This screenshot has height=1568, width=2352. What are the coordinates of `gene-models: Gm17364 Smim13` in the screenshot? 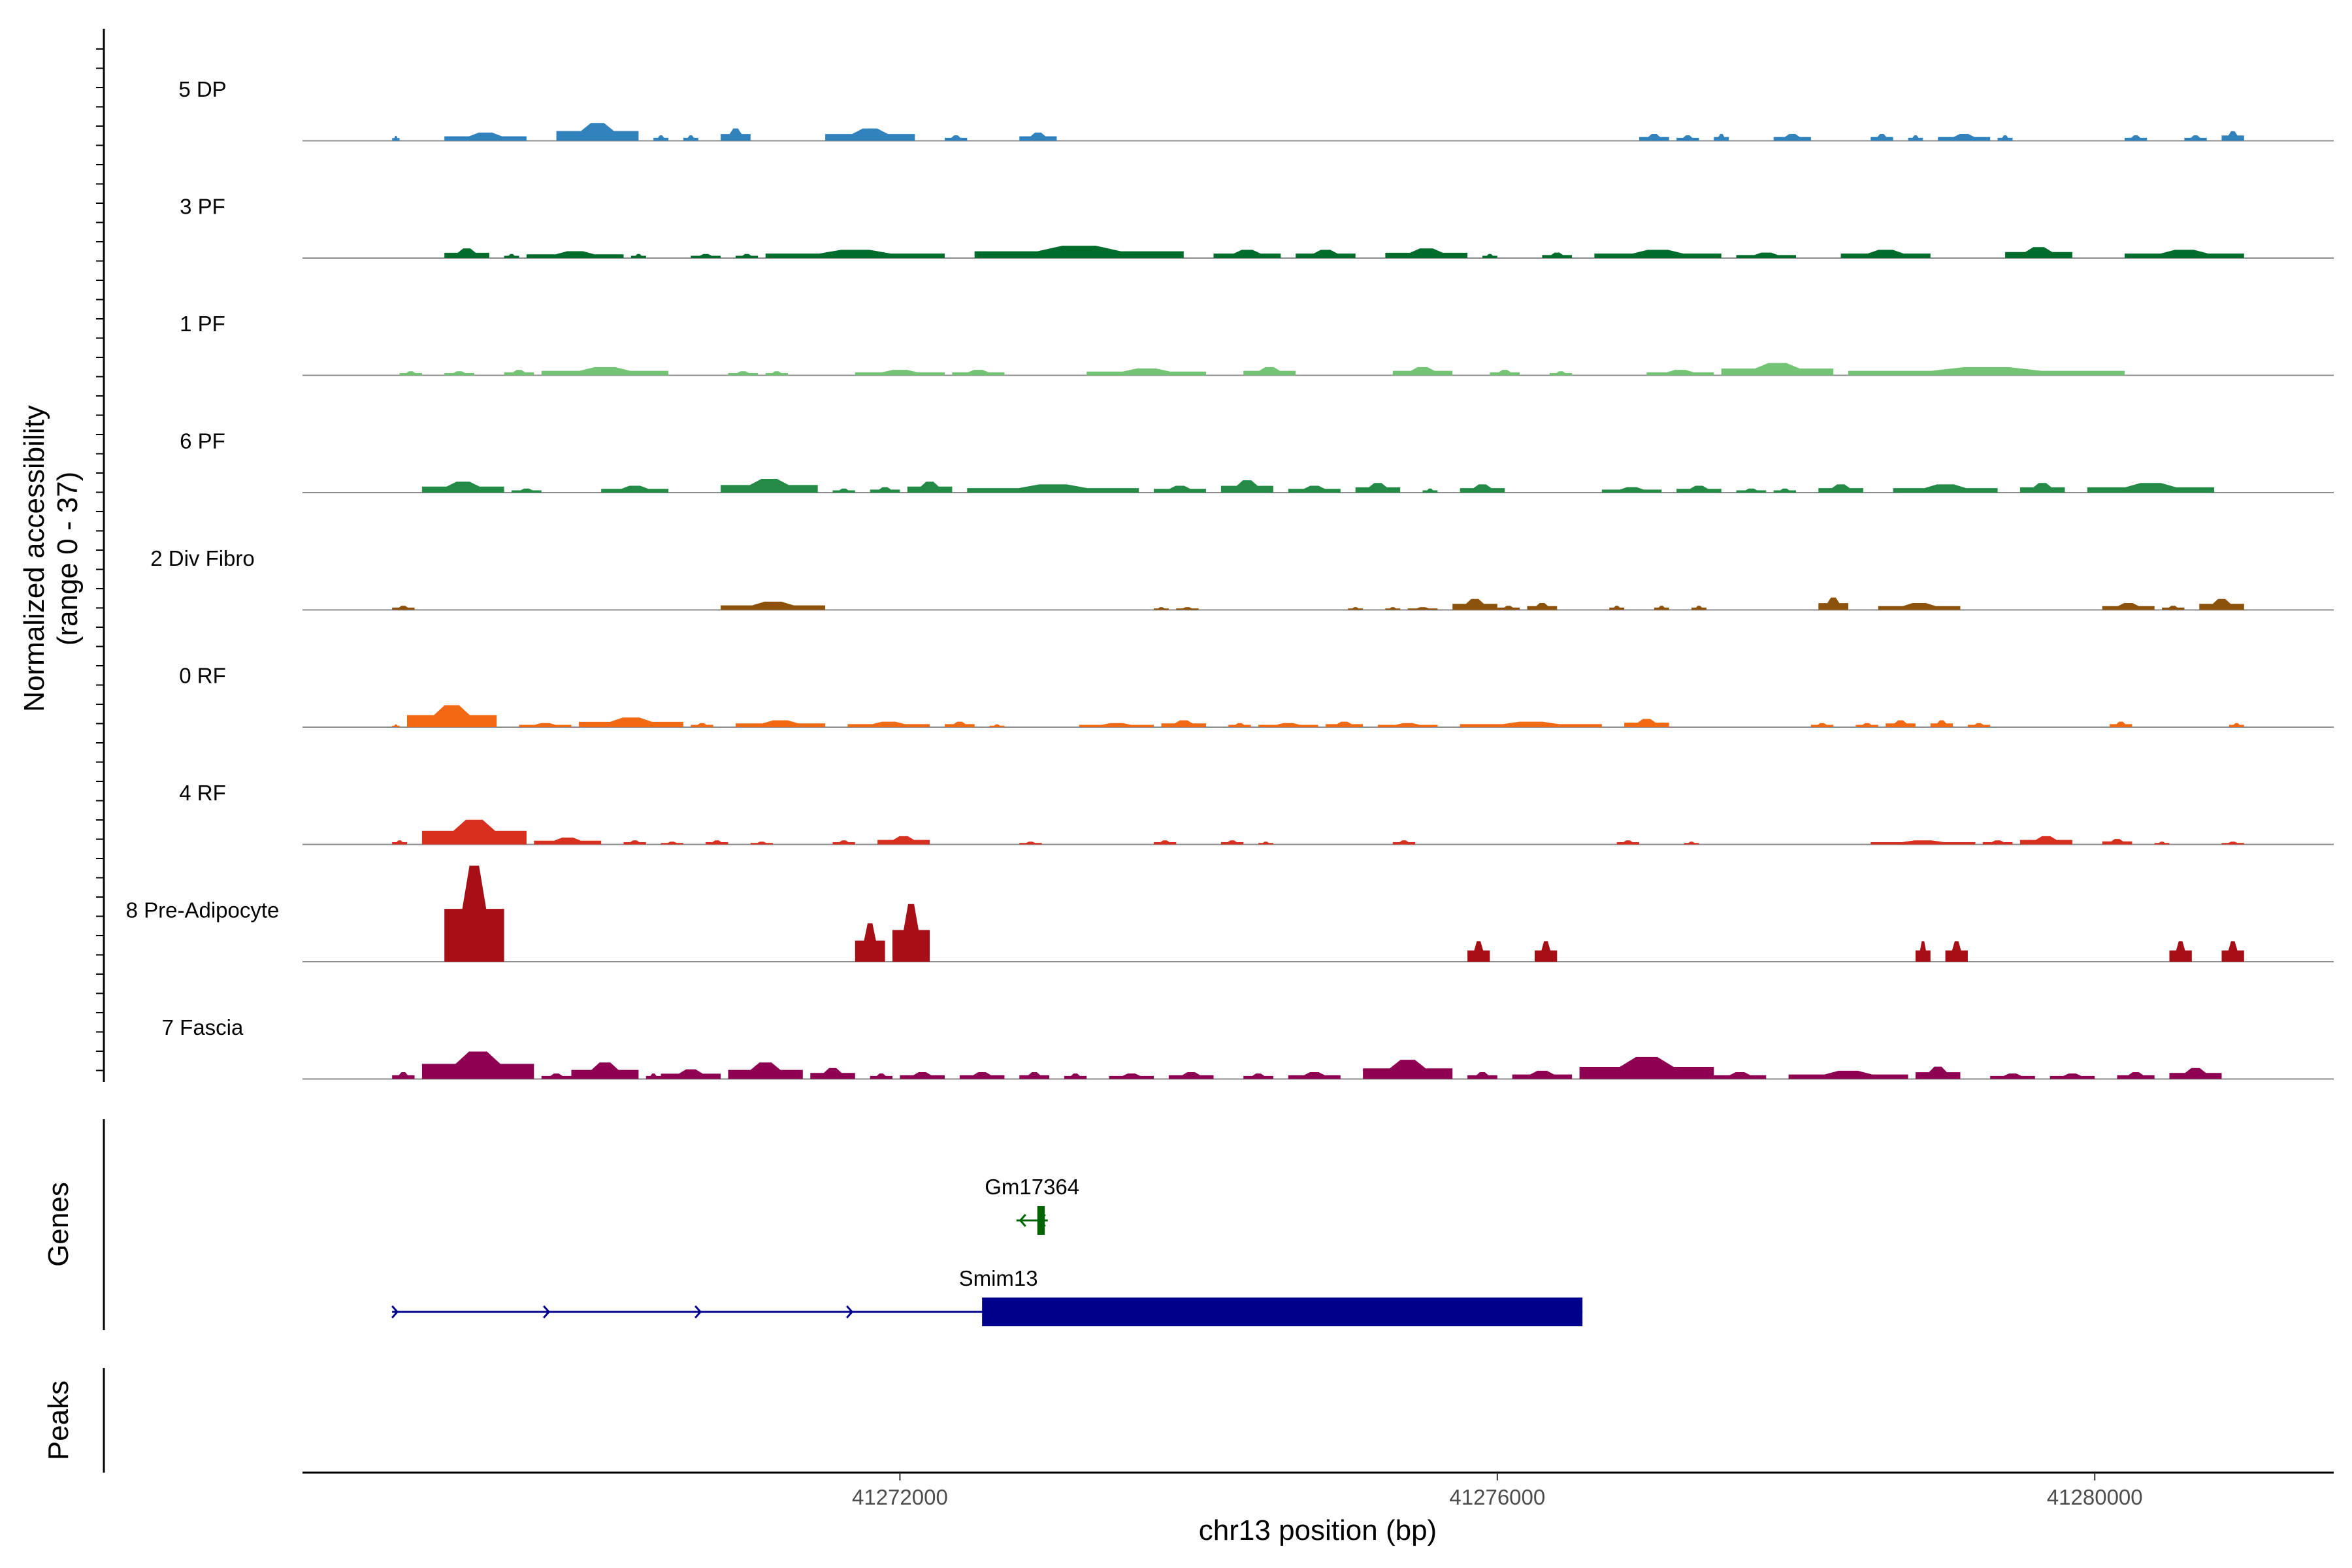 It's located at (987, 1250).